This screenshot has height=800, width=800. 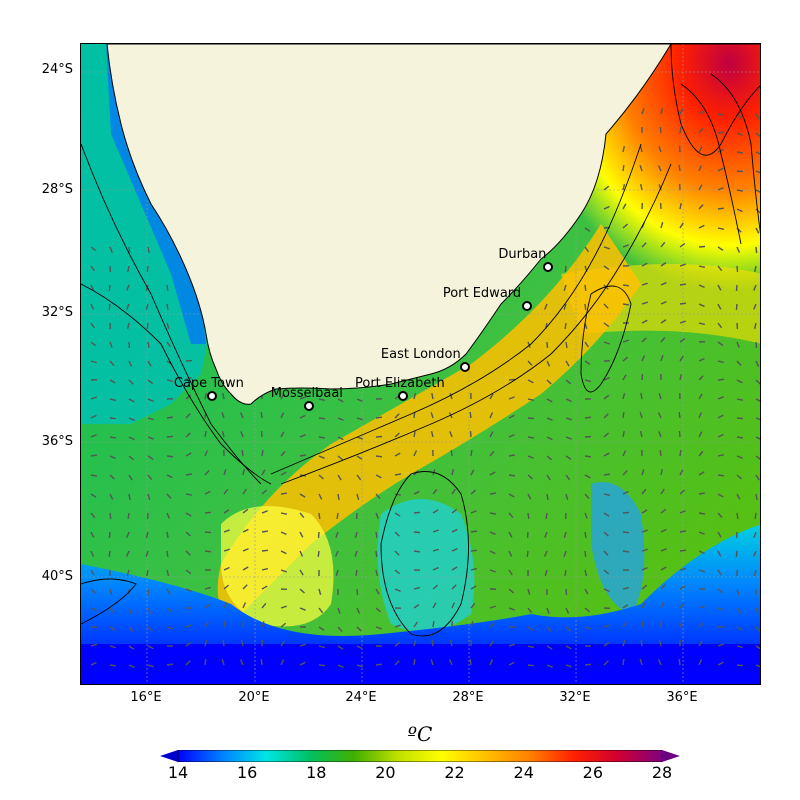 What do you see at coordinates (57, 312) in the screenshot?
I see `lat-label-32s: 32°S` at bounding box center [57, 312].